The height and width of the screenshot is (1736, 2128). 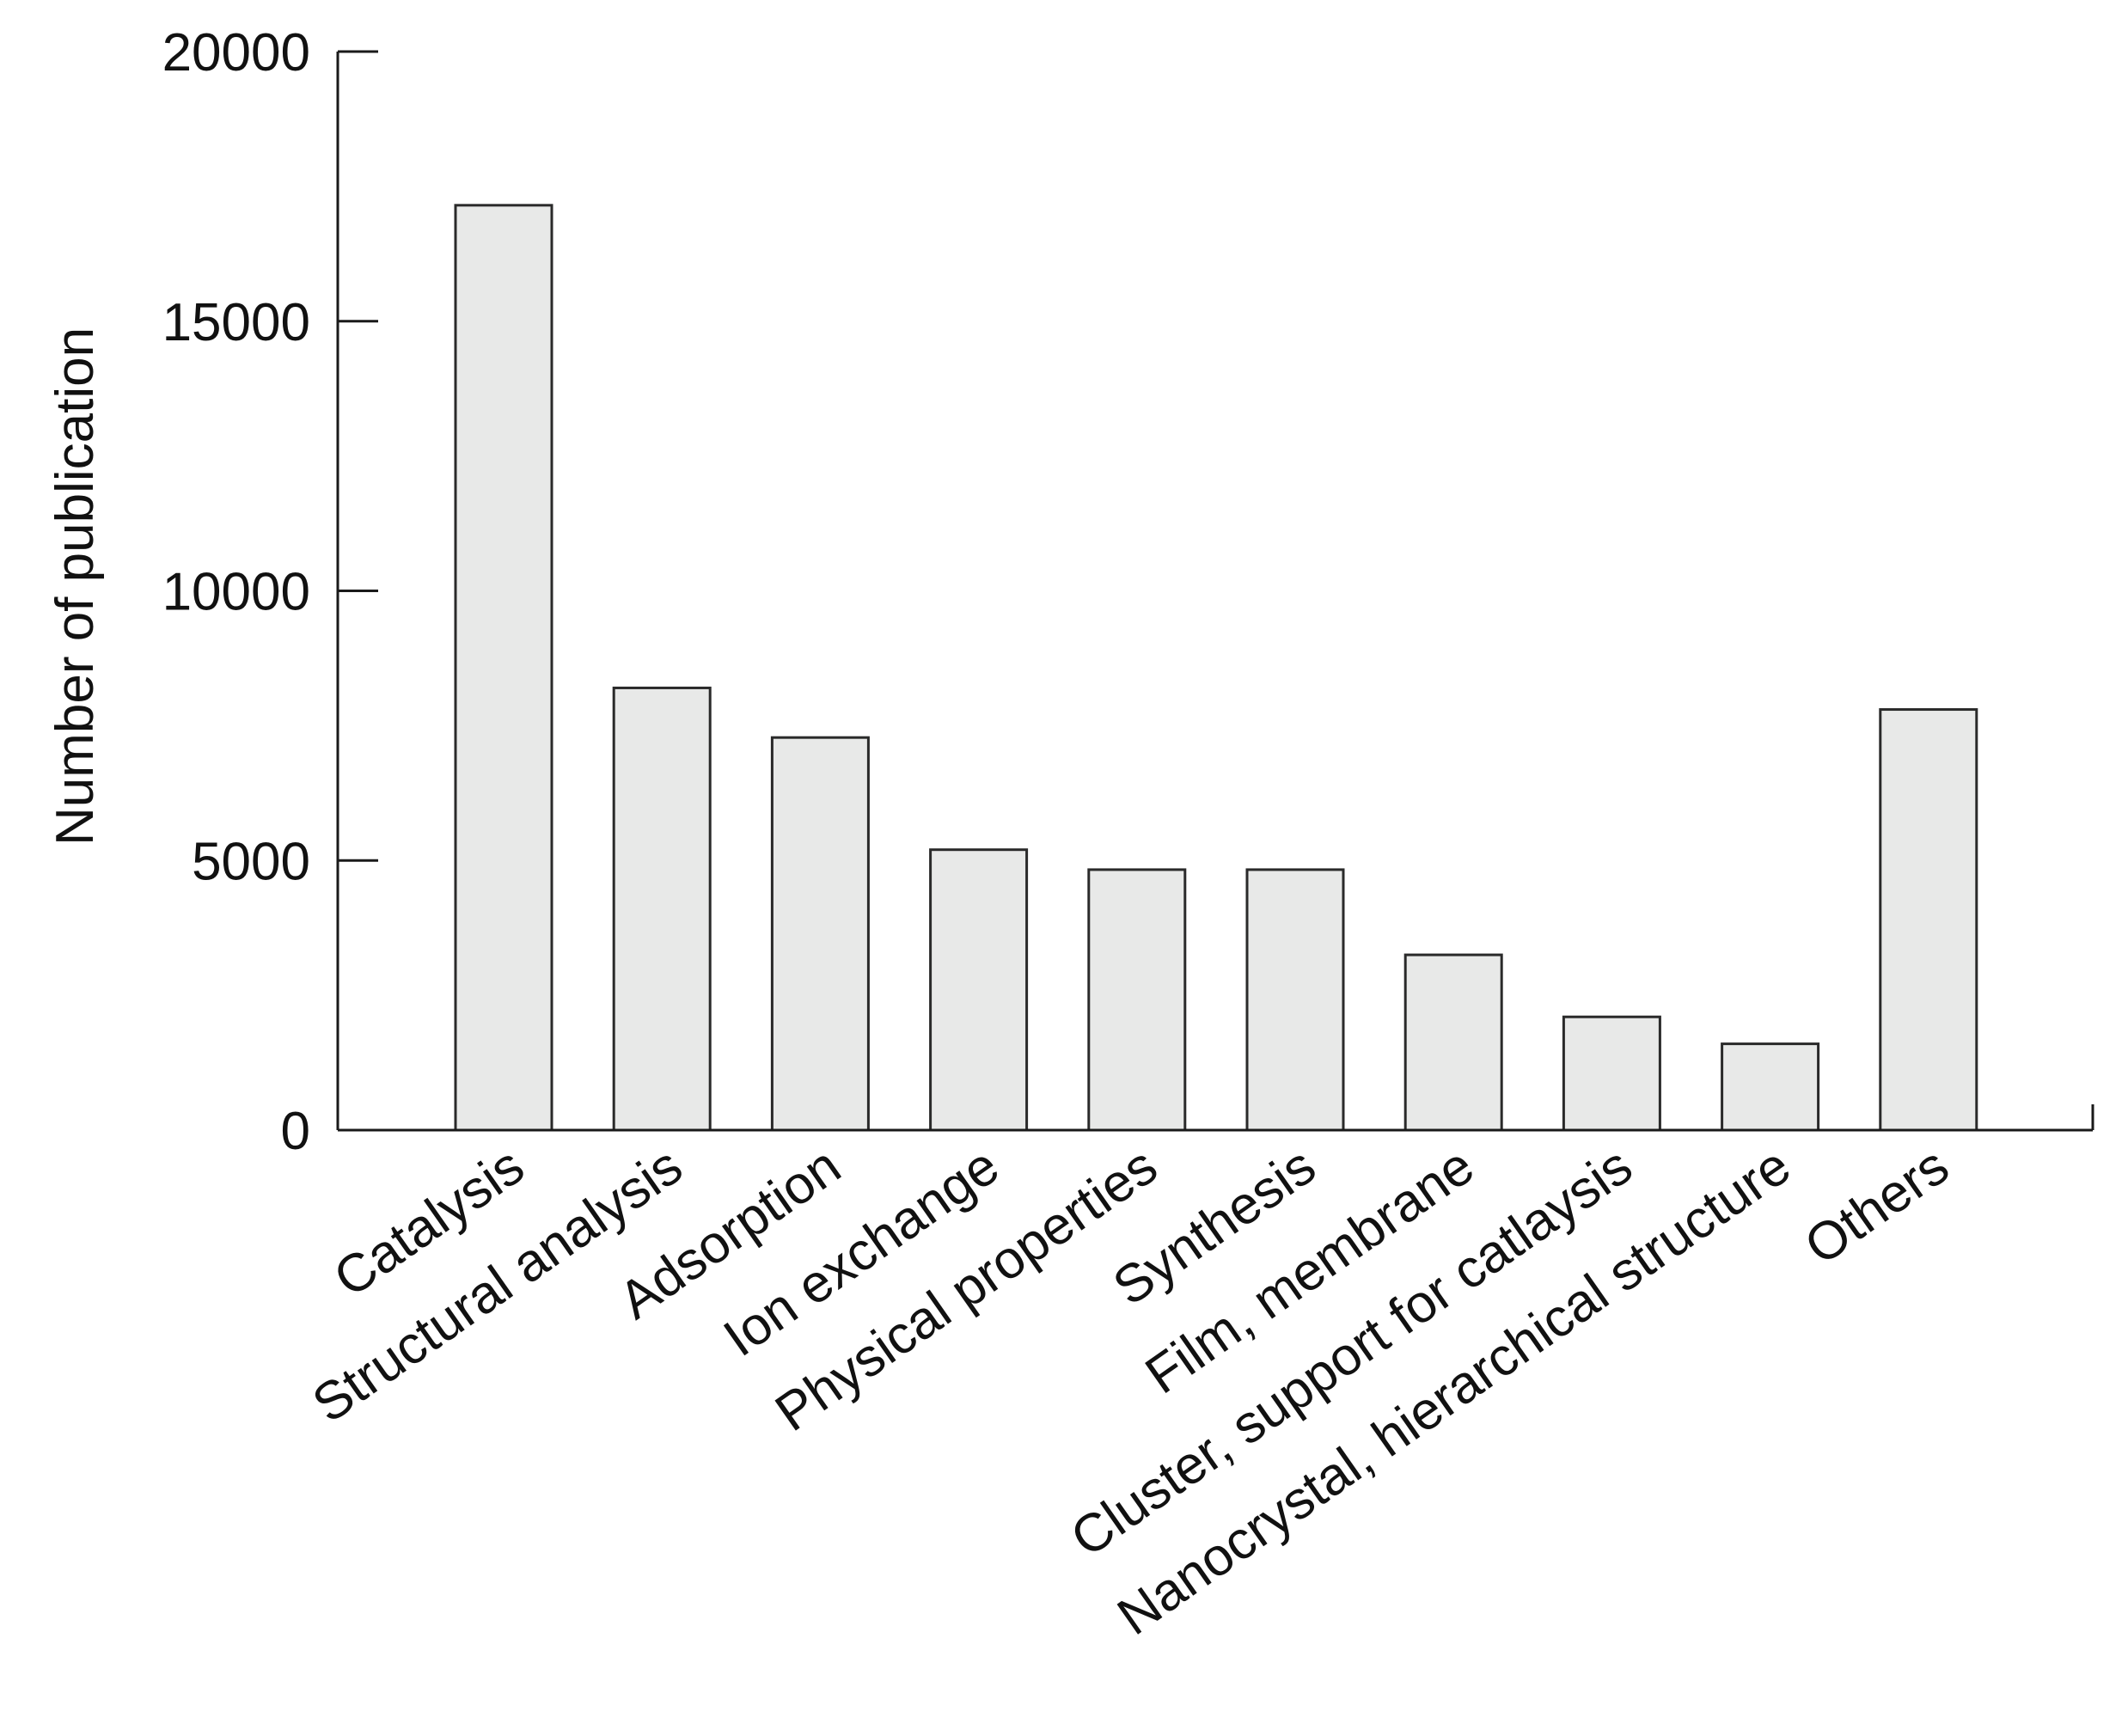 What do you see at coordinates (295, 1131) in the screenshot?
I see `y-tick-label: 0` at bounding box center [295, 1131].